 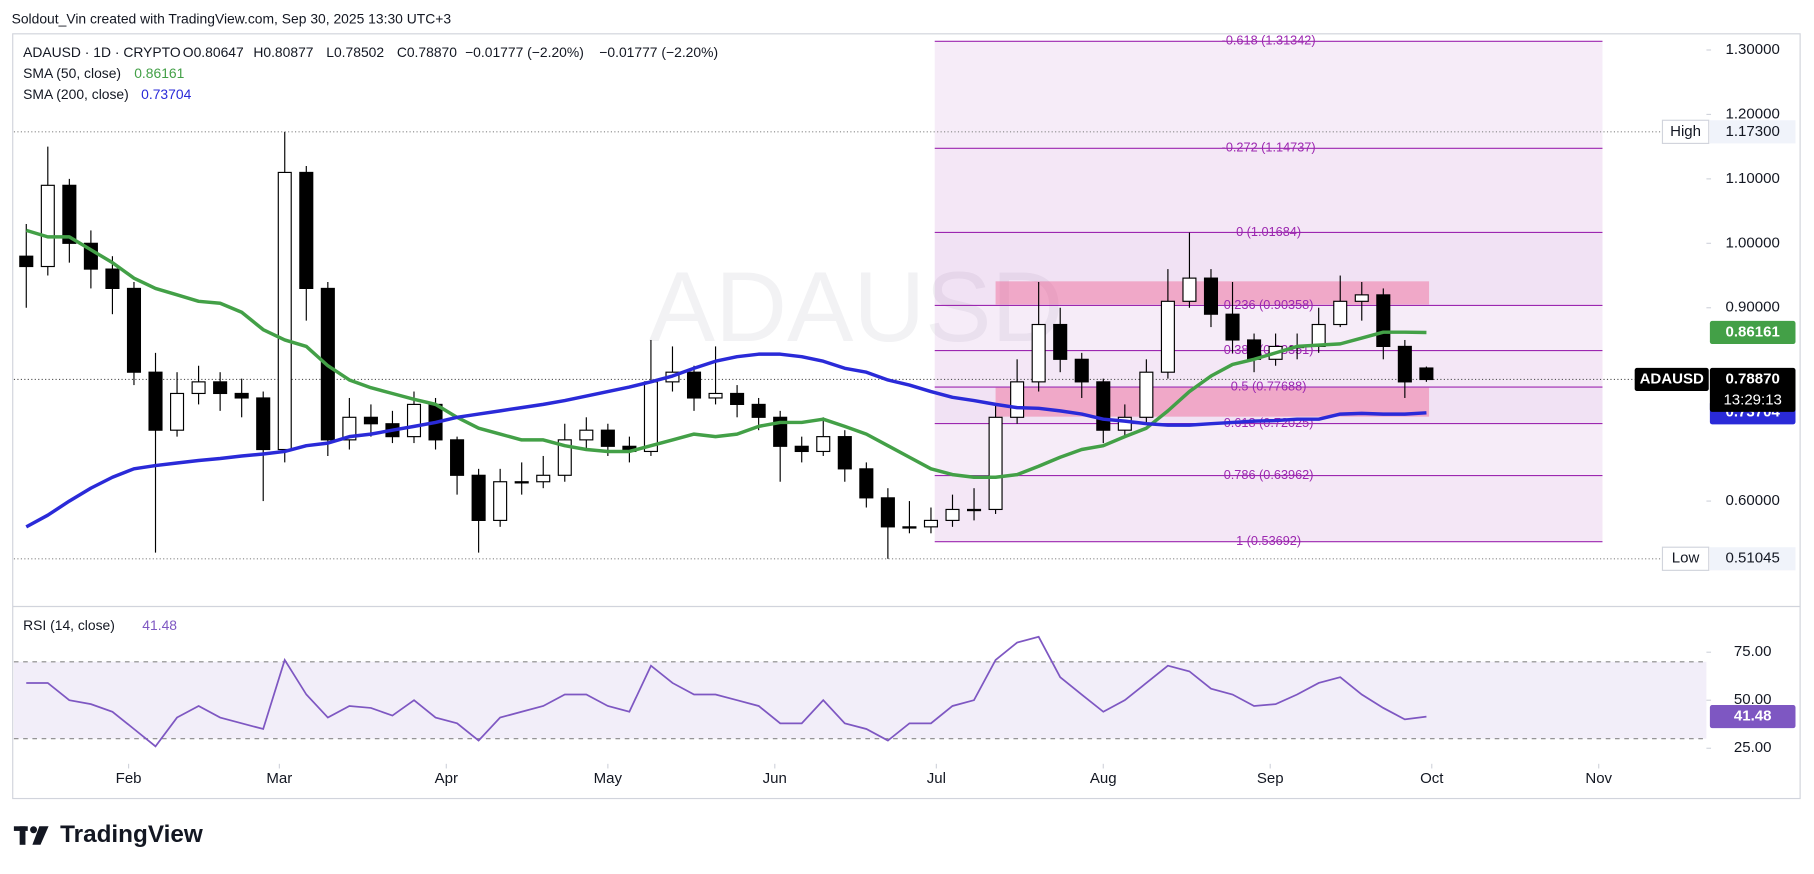 What do you see at coordinates (129, 778) in the screenshot?
I see `x-tick-label: Feb` at bounding box center [129, 778].